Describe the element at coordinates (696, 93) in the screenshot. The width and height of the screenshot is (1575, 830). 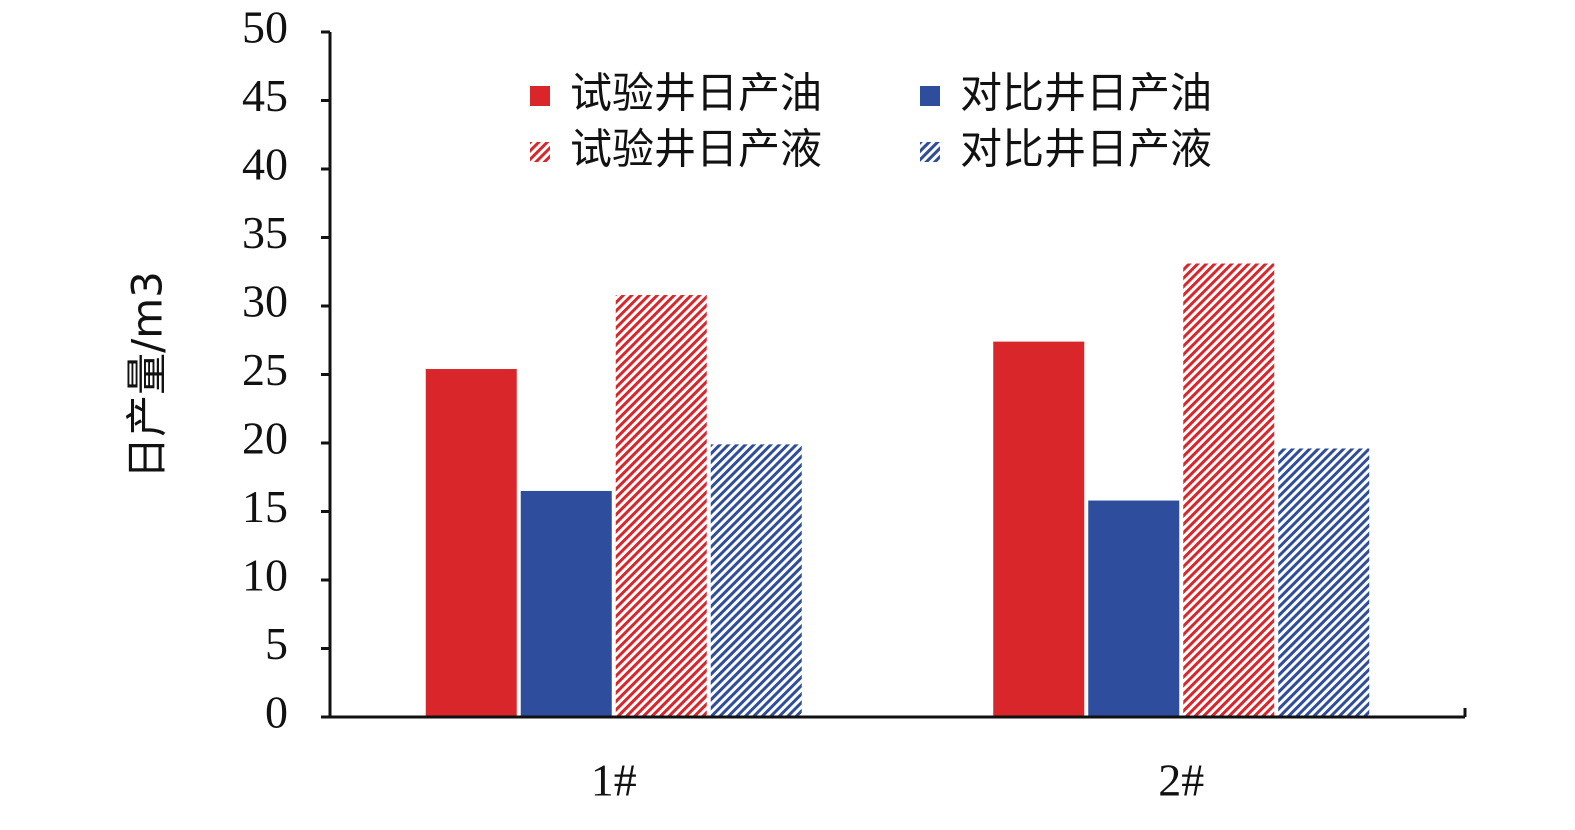
I see `legend-label: 试验井日产油` at that location.